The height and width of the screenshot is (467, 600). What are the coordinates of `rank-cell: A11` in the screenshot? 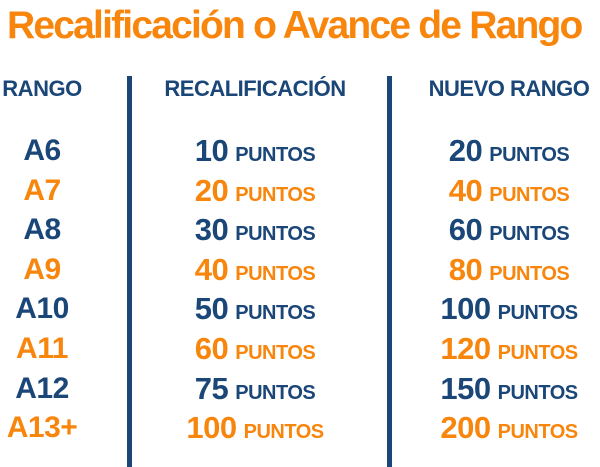 It's located at (42, 349).